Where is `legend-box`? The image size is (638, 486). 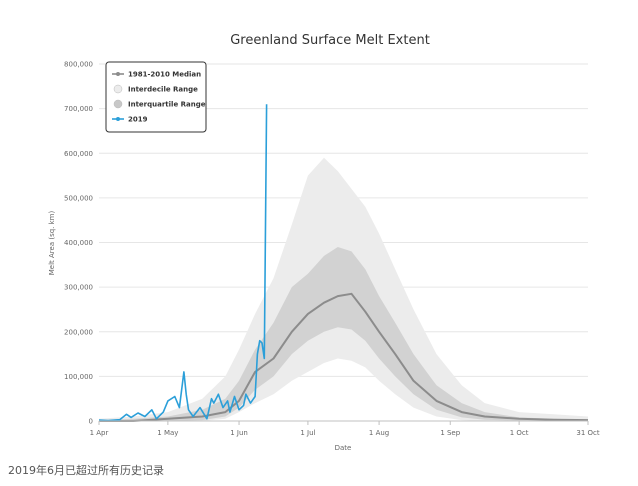
legend-box is located at coordinates (156, 97).